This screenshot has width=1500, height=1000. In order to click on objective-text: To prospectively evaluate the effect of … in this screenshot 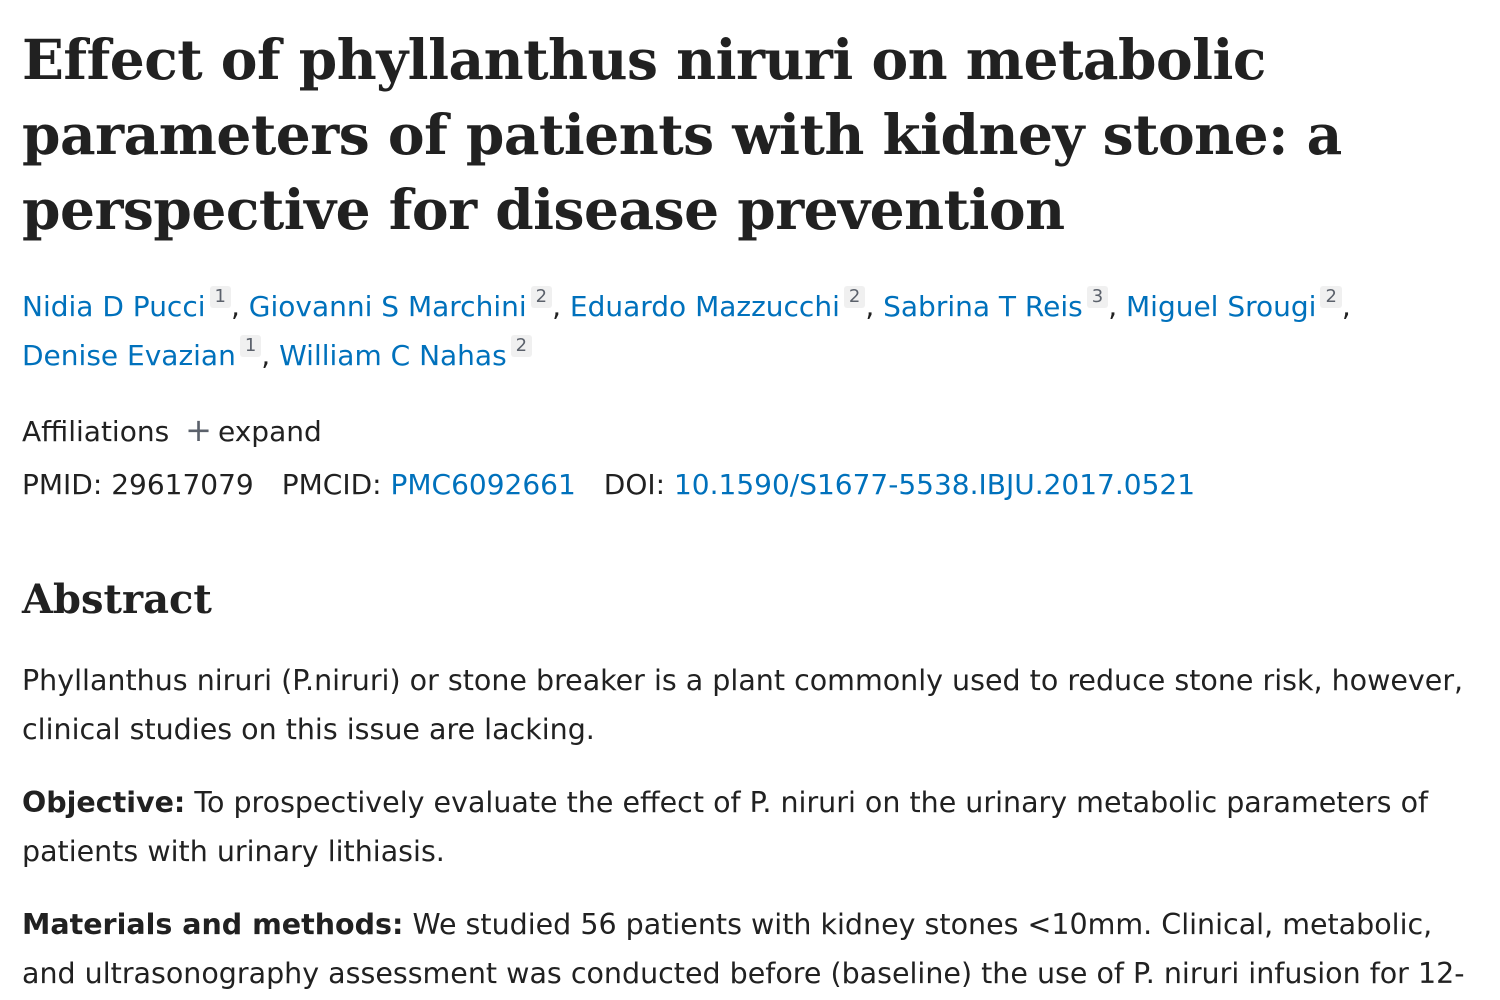, I will do `click(725, 827)`.